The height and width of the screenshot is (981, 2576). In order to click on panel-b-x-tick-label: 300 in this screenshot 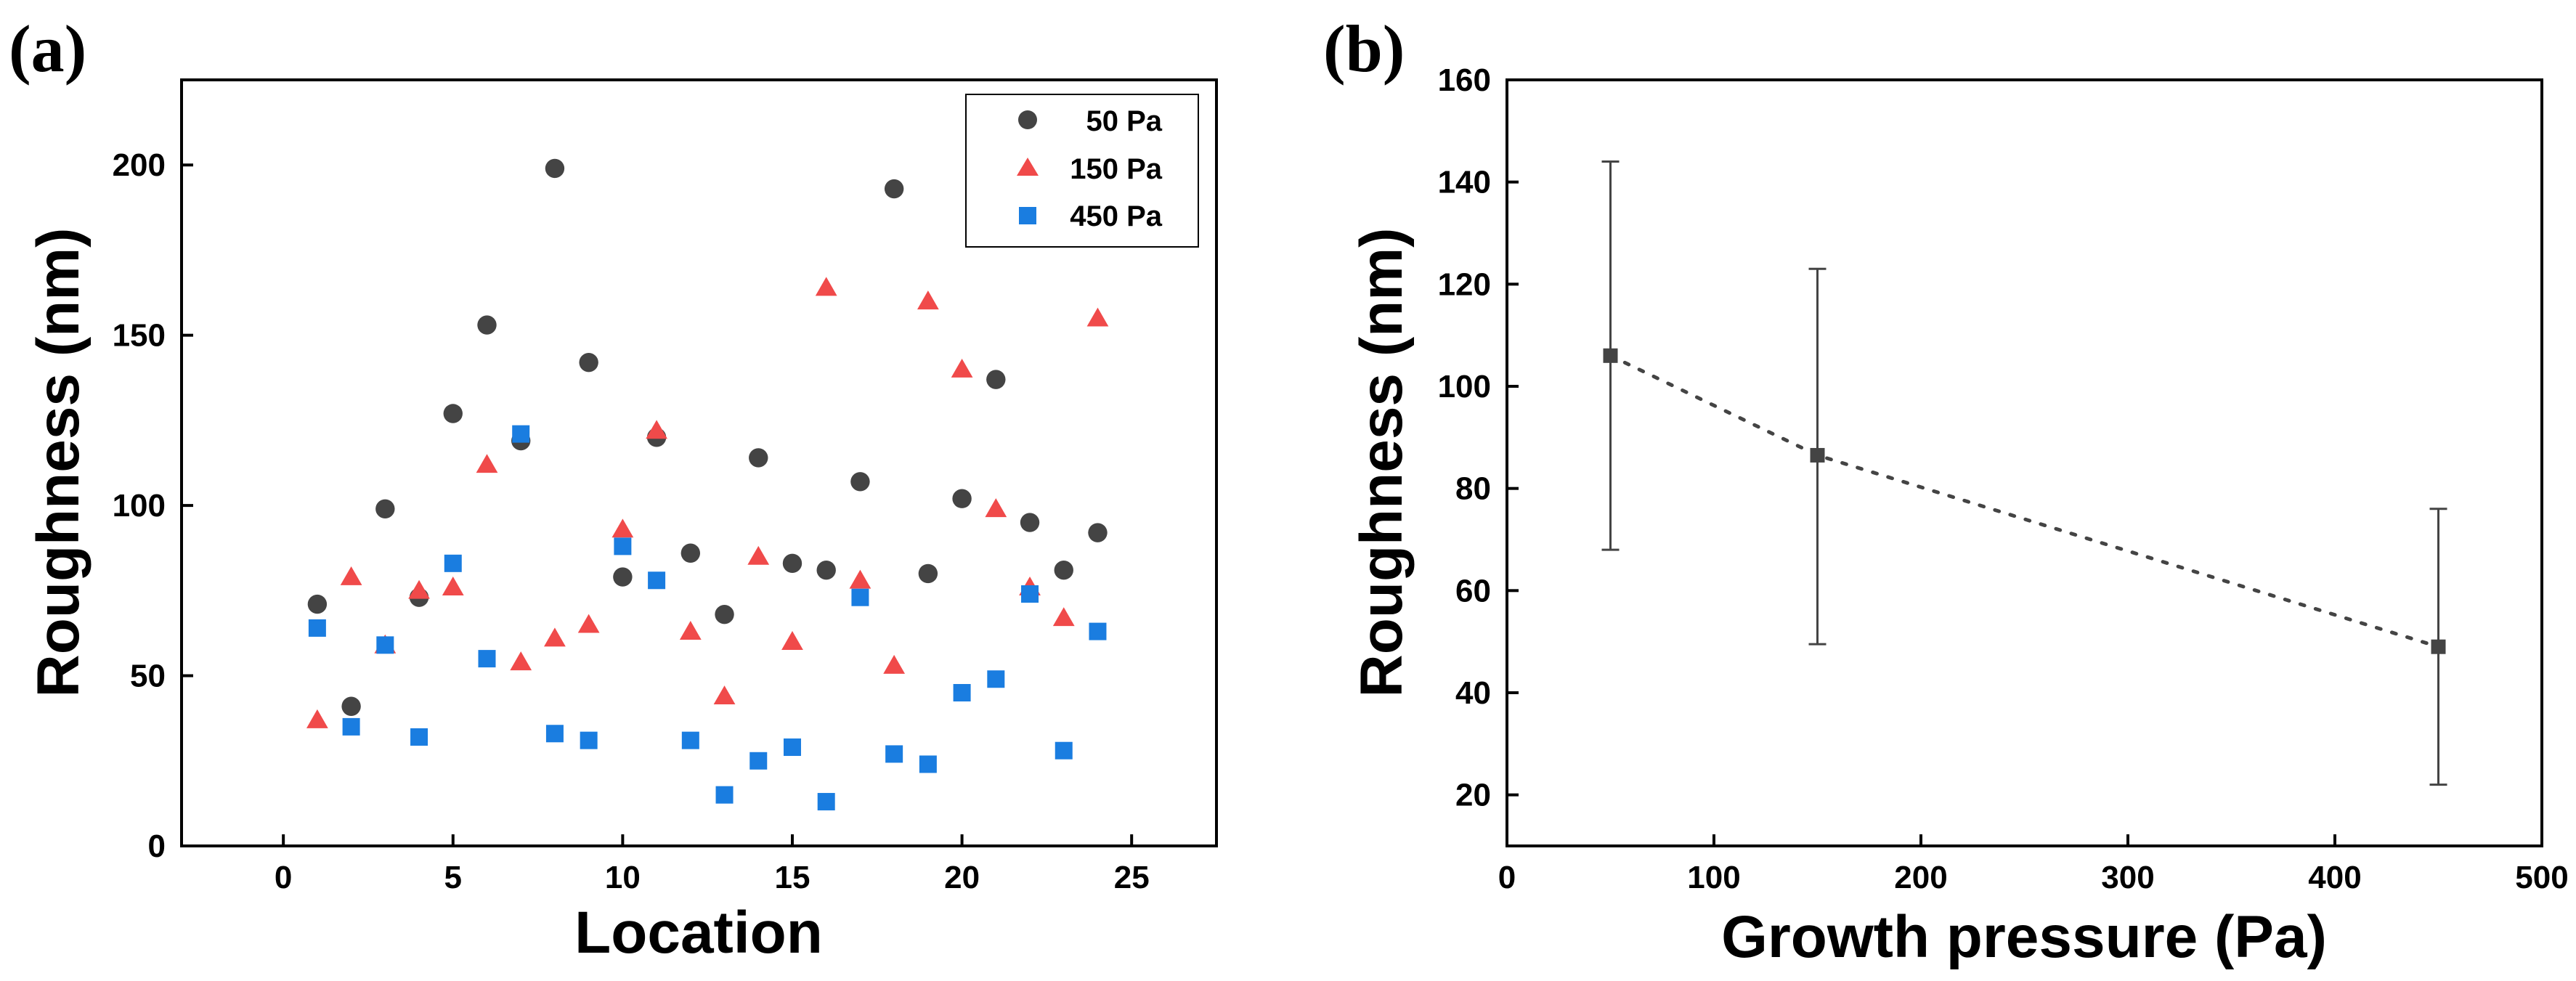, I will do `click(2128, 877)`.